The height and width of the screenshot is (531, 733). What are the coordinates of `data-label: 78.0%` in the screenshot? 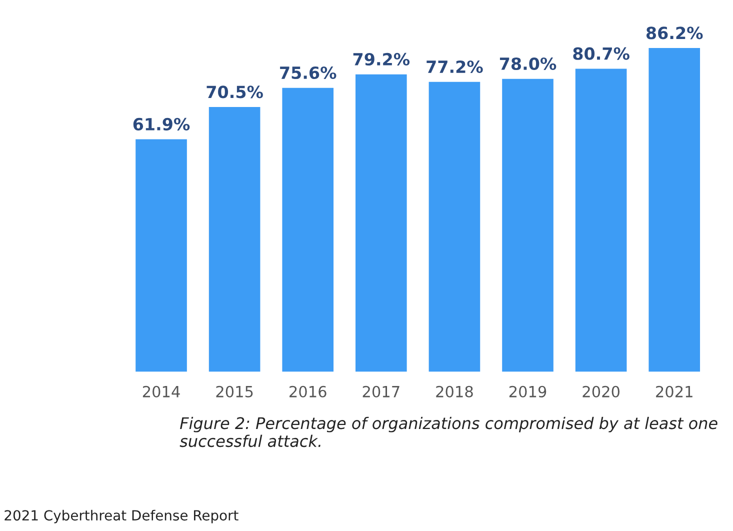 It's located at (528, 63).